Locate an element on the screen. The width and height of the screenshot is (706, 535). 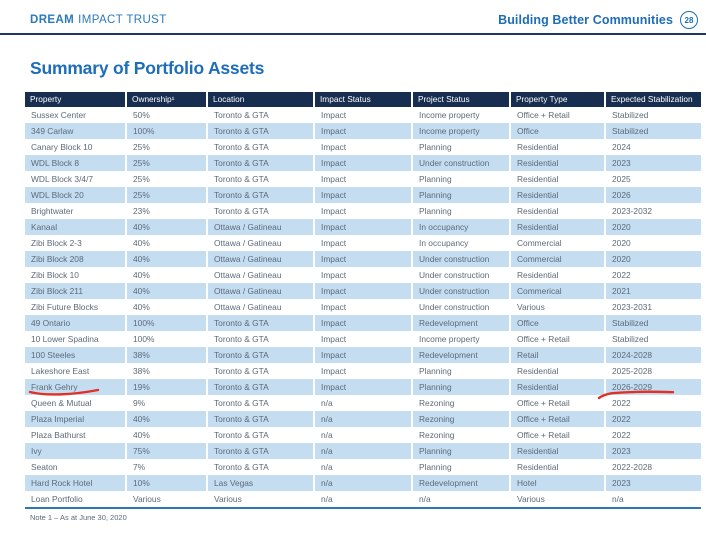
table-cell: 50% is located at coordinates (165, 115).